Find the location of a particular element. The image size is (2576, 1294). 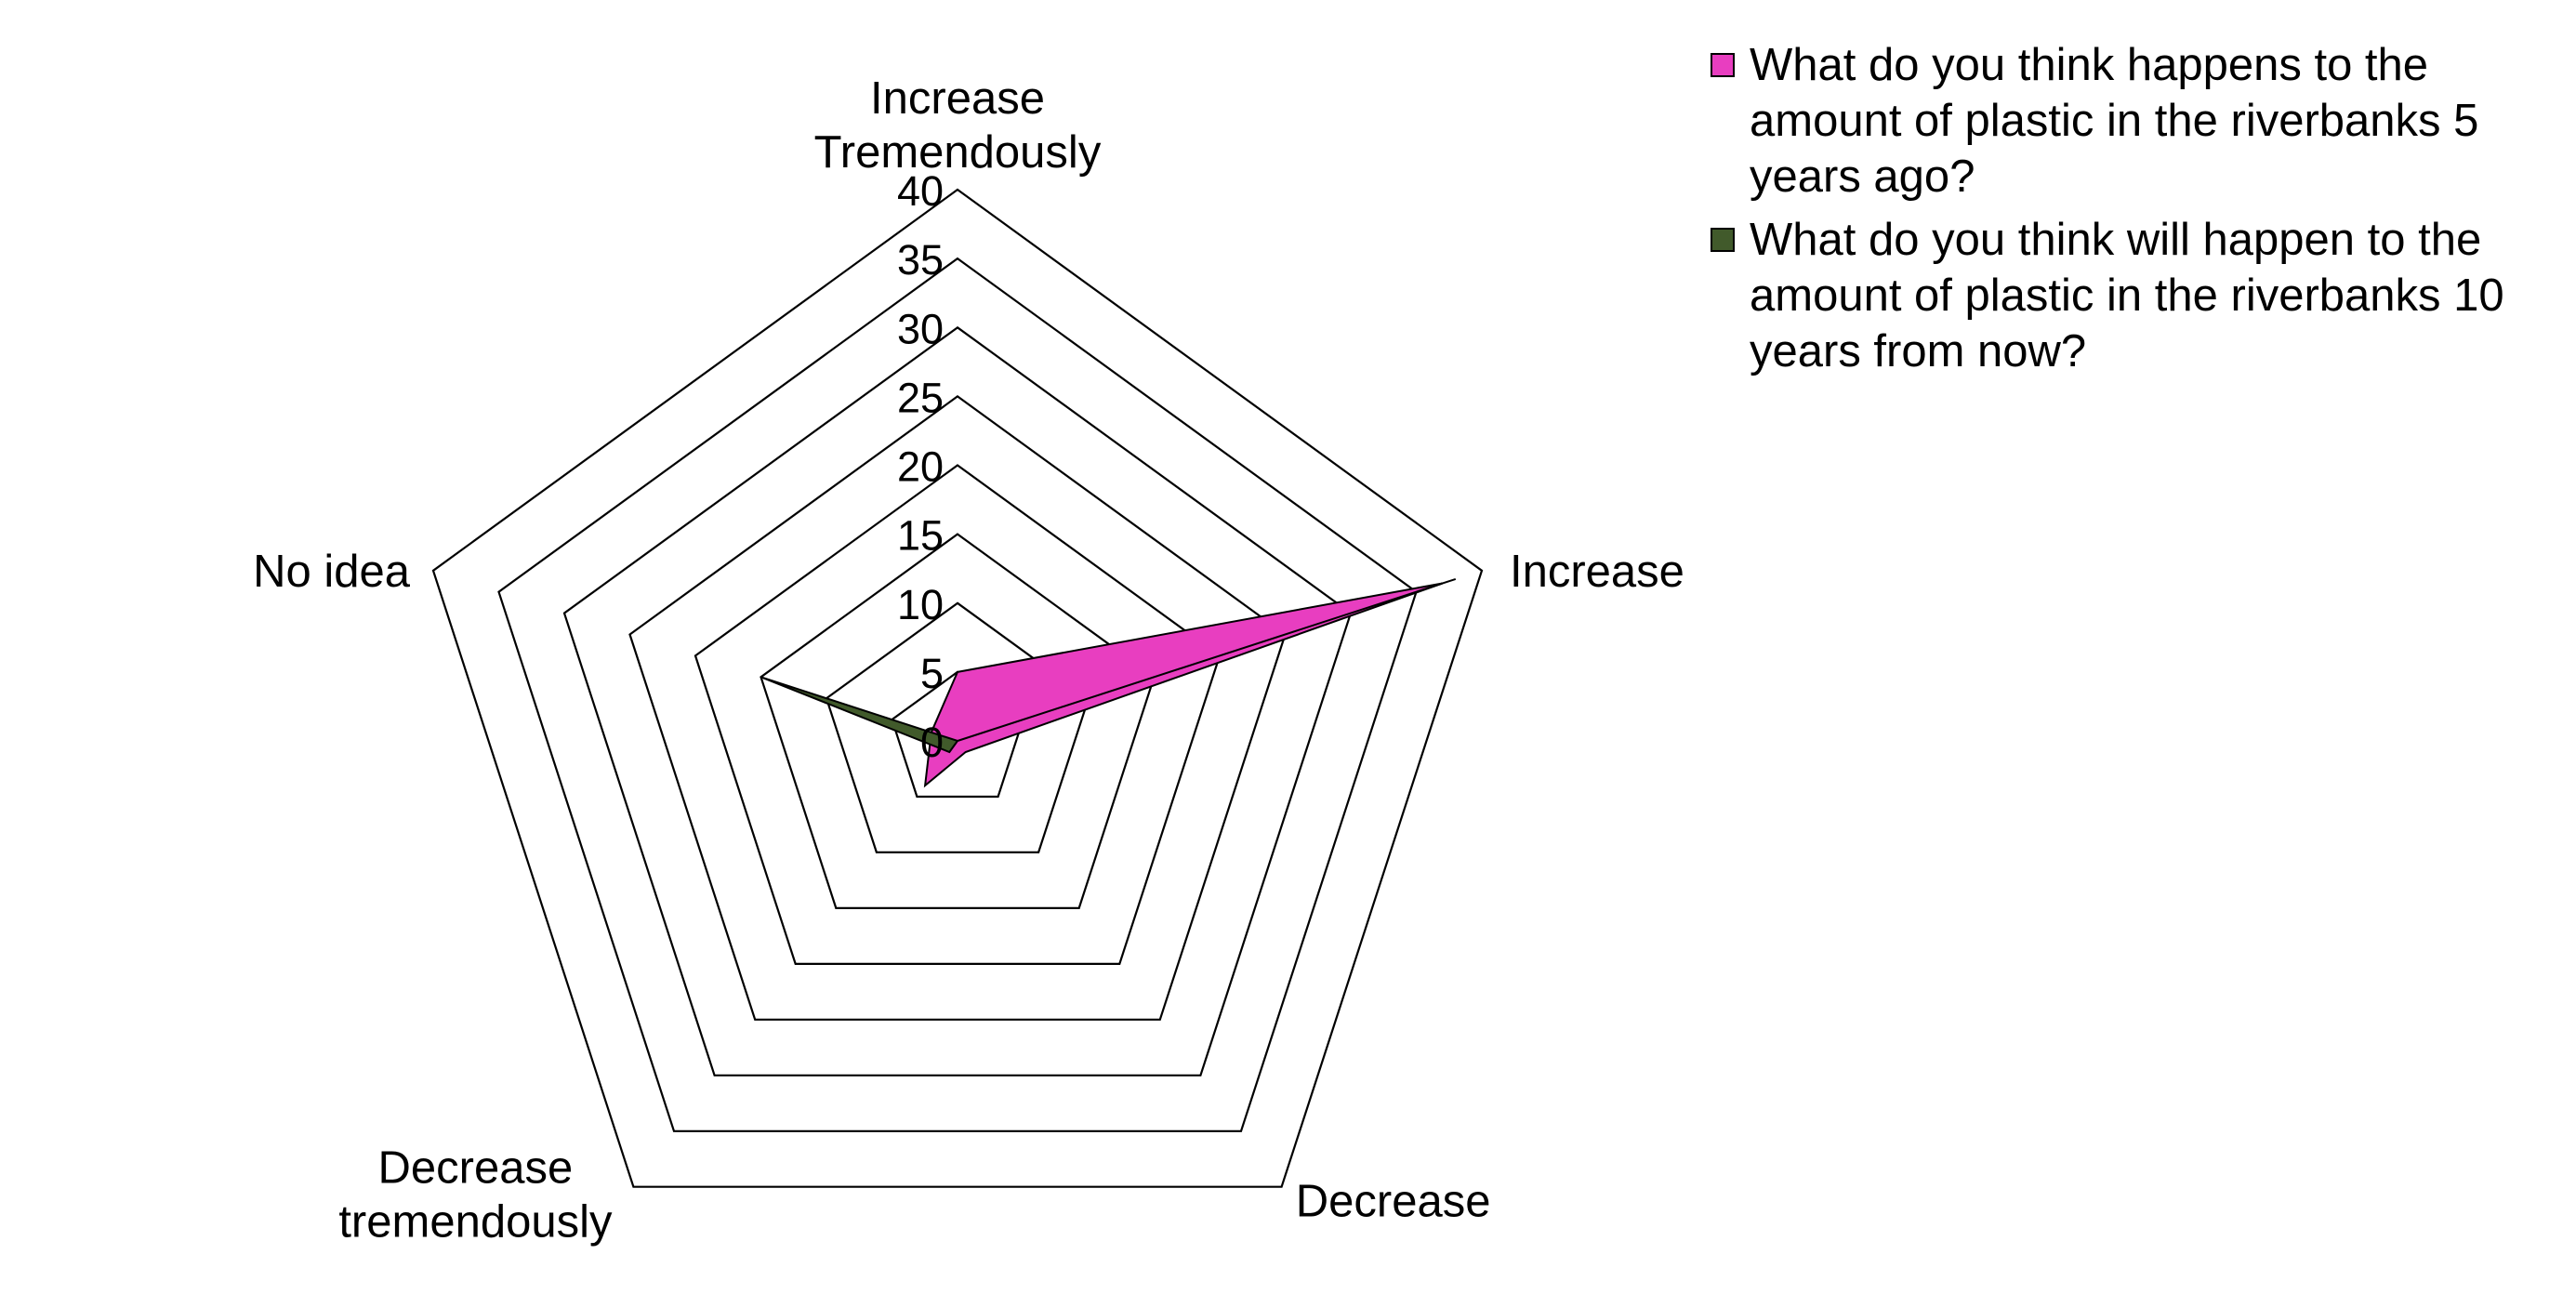

tick-label-35: 35 is located at coordinates (920, 260).